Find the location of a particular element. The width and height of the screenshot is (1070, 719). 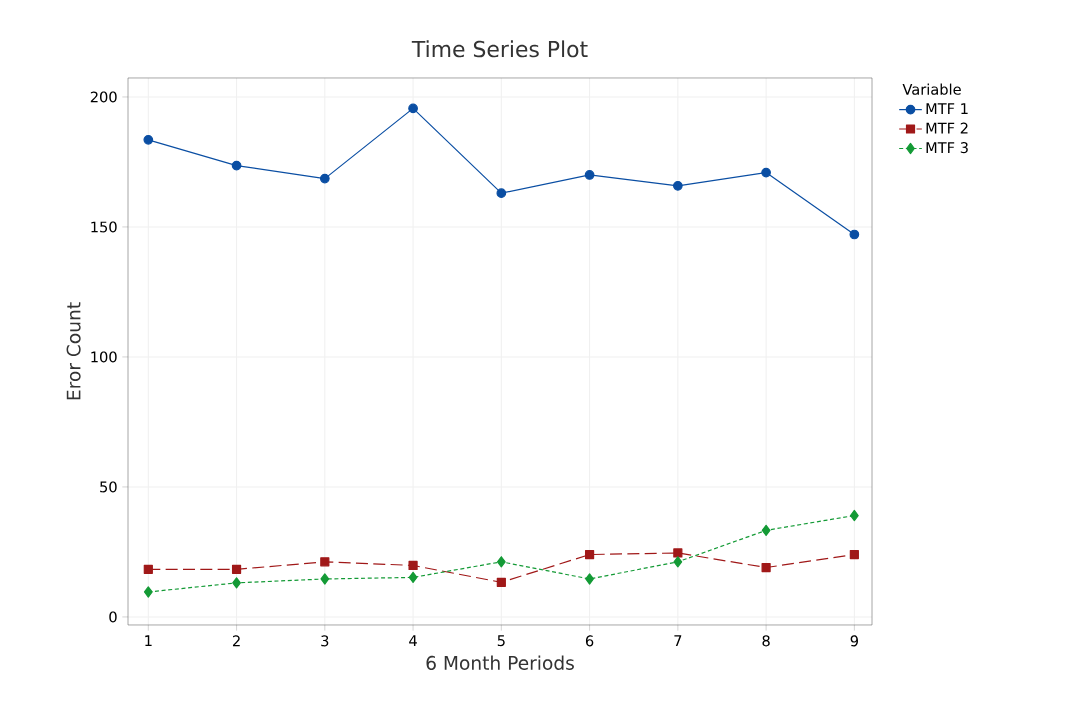

x-tick-label: 1 is located at coordinates (148, 640).